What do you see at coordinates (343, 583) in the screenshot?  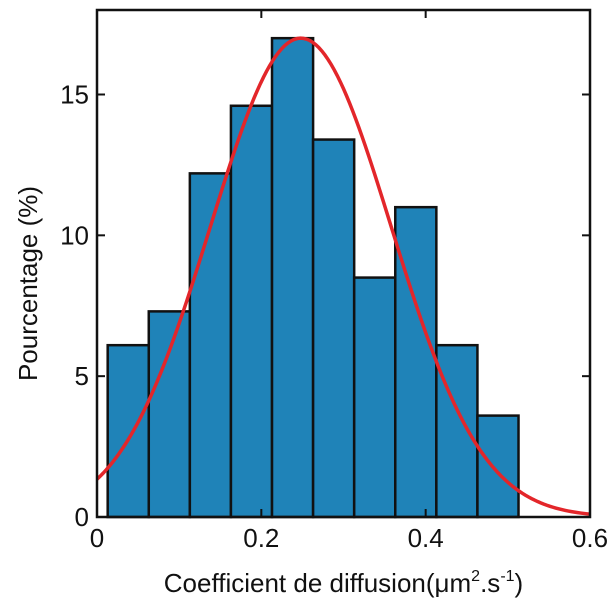 I see `x-axis-label: Coefficient de diffusion(μm2.s-1)` at bounding box center [343, 583].